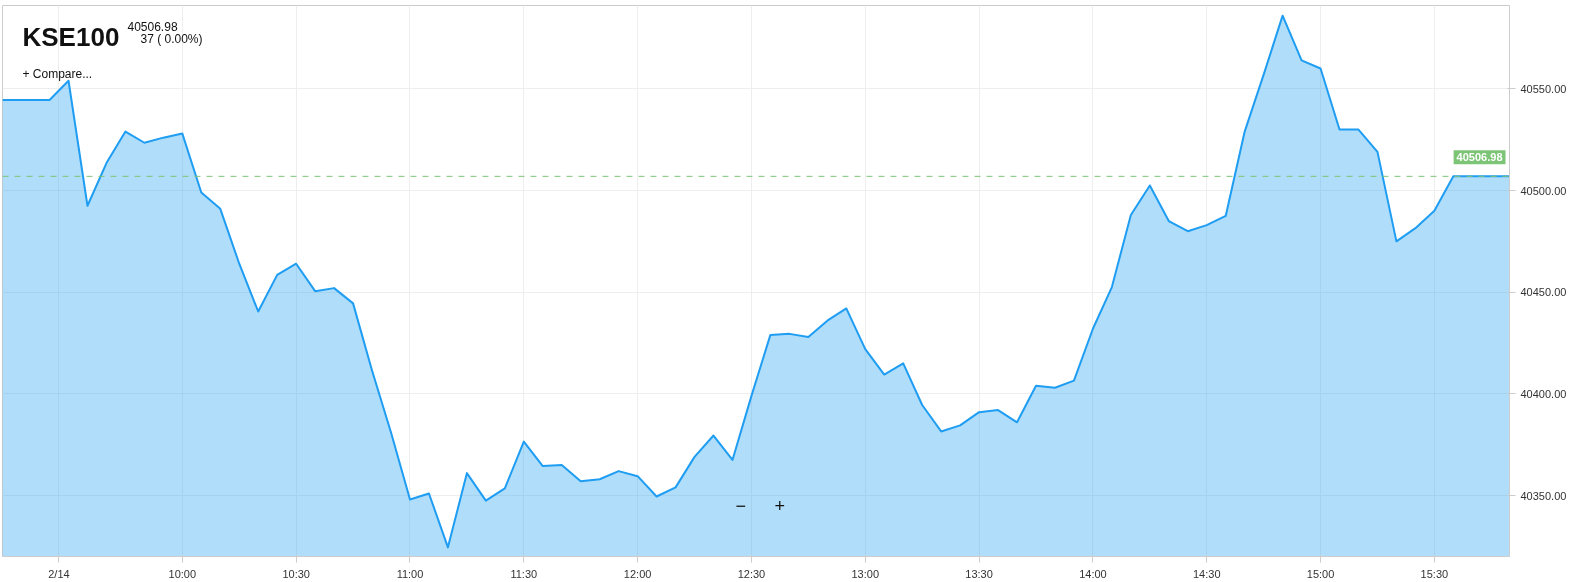 The image size is (1569, 582). What do you see at coordinates (979, 573) in the screenshot?
I see `x-tick-label: 13:30` at bounding box center [979, 573].